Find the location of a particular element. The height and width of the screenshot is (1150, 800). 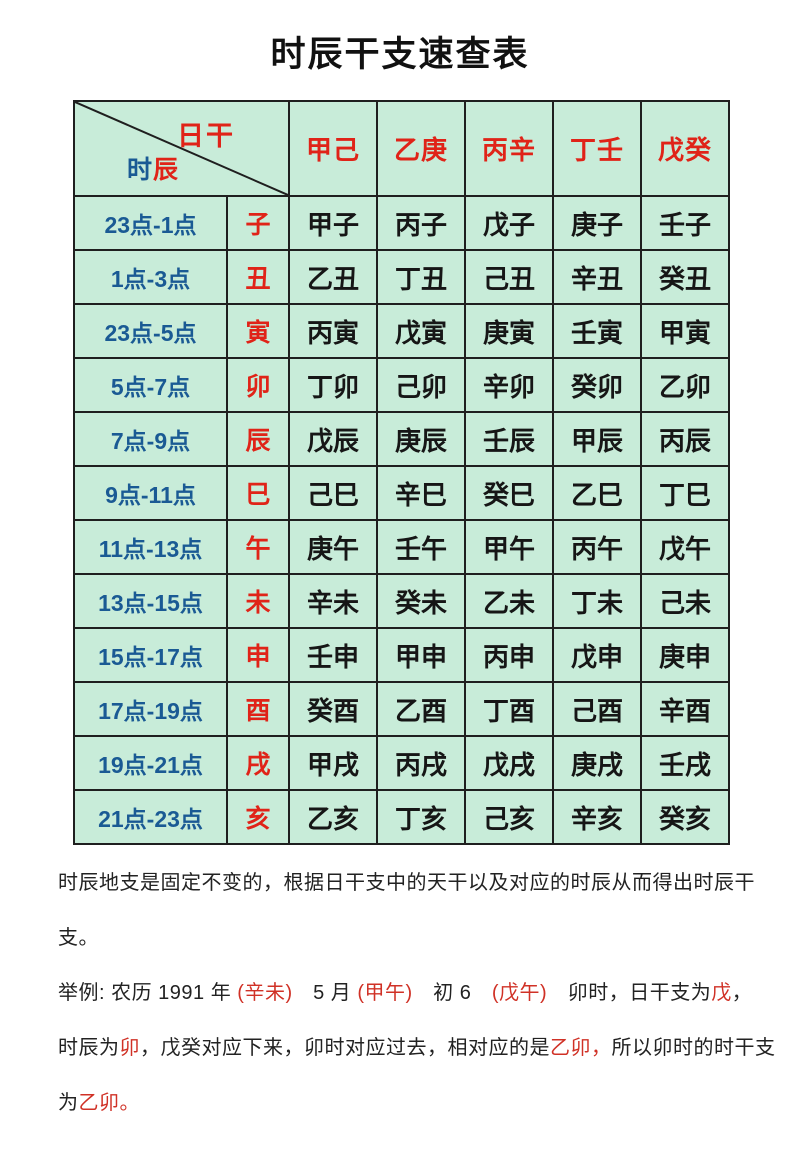

time-cell: 7点-9点 is located at coordinates (150, 439).